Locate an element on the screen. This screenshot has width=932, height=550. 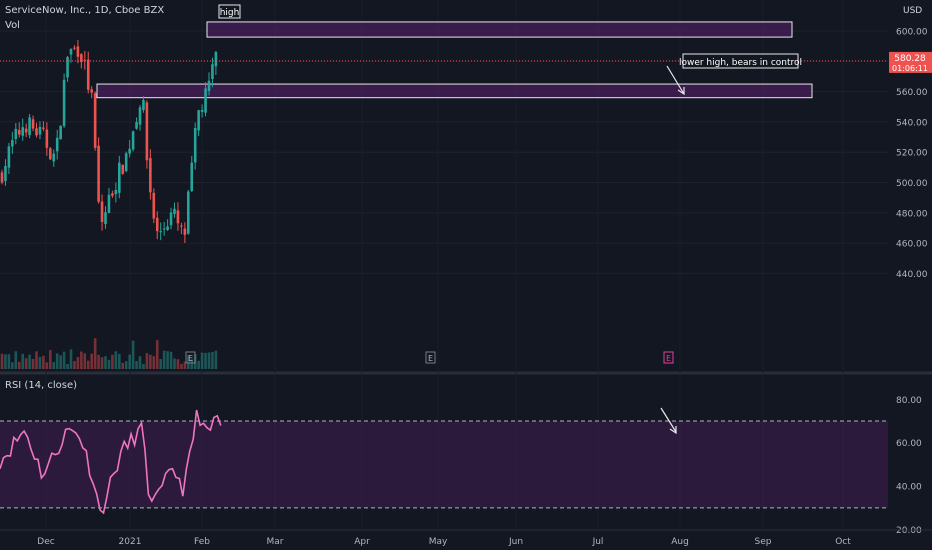
countdown-label: 01:06:11 is located at coordinates (910, 68).